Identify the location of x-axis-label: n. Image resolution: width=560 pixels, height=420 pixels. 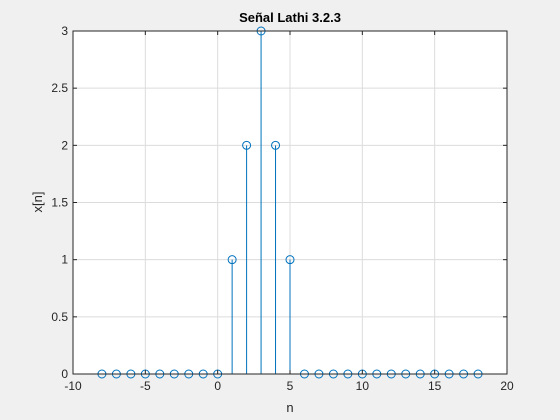
(289, 407).